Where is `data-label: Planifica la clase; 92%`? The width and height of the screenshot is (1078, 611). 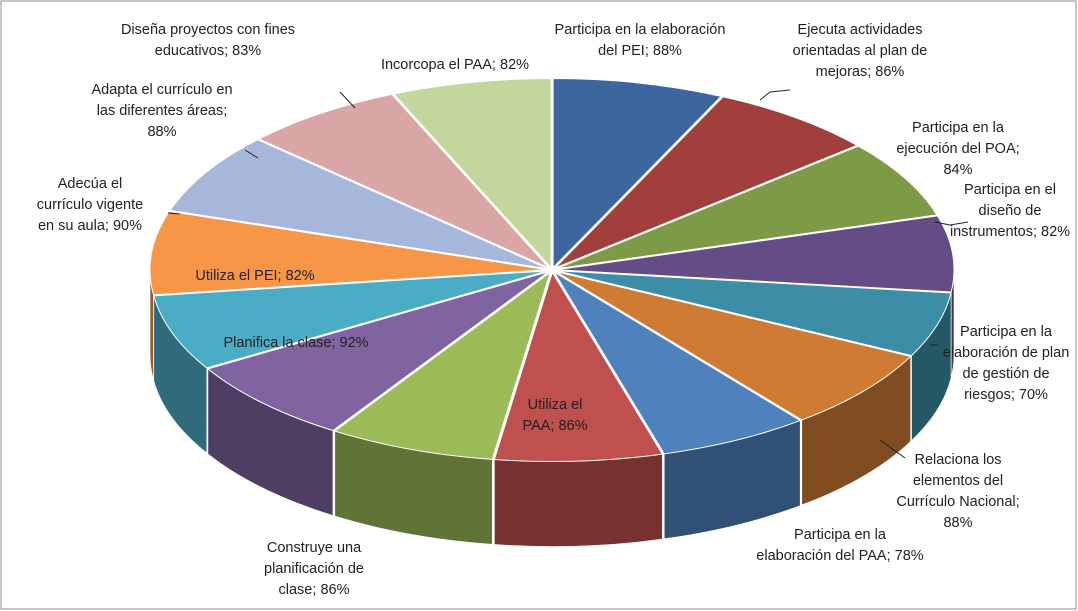
data-label: Planifica la clase; 92% is located at coordinates (296, 343).